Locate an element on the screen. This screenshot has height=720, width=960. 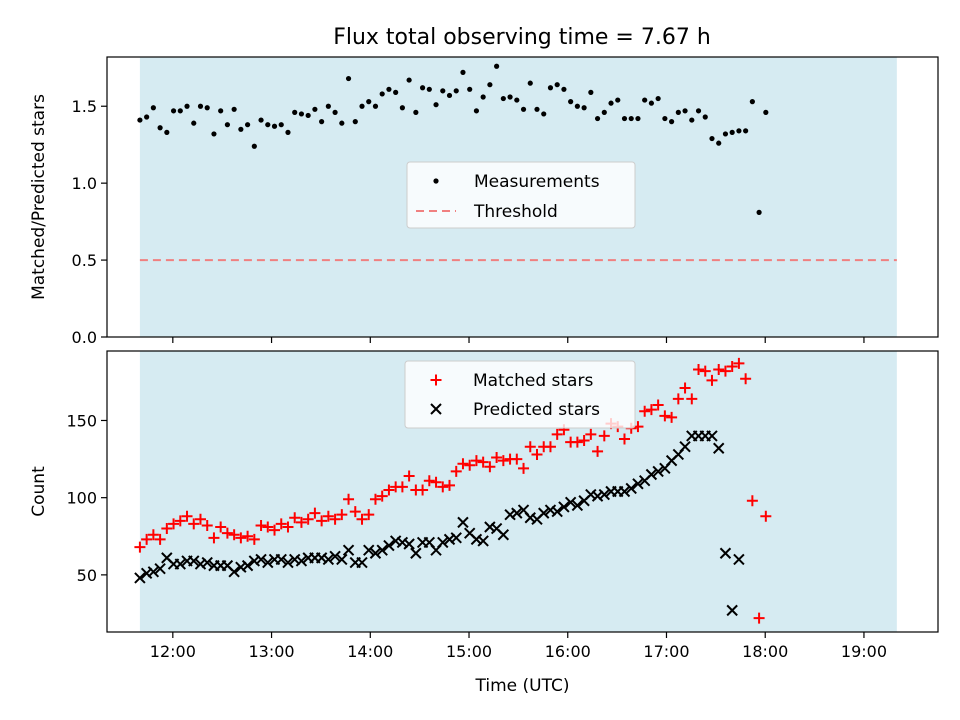
top-x-ticks is located at coordinates (518, 340).